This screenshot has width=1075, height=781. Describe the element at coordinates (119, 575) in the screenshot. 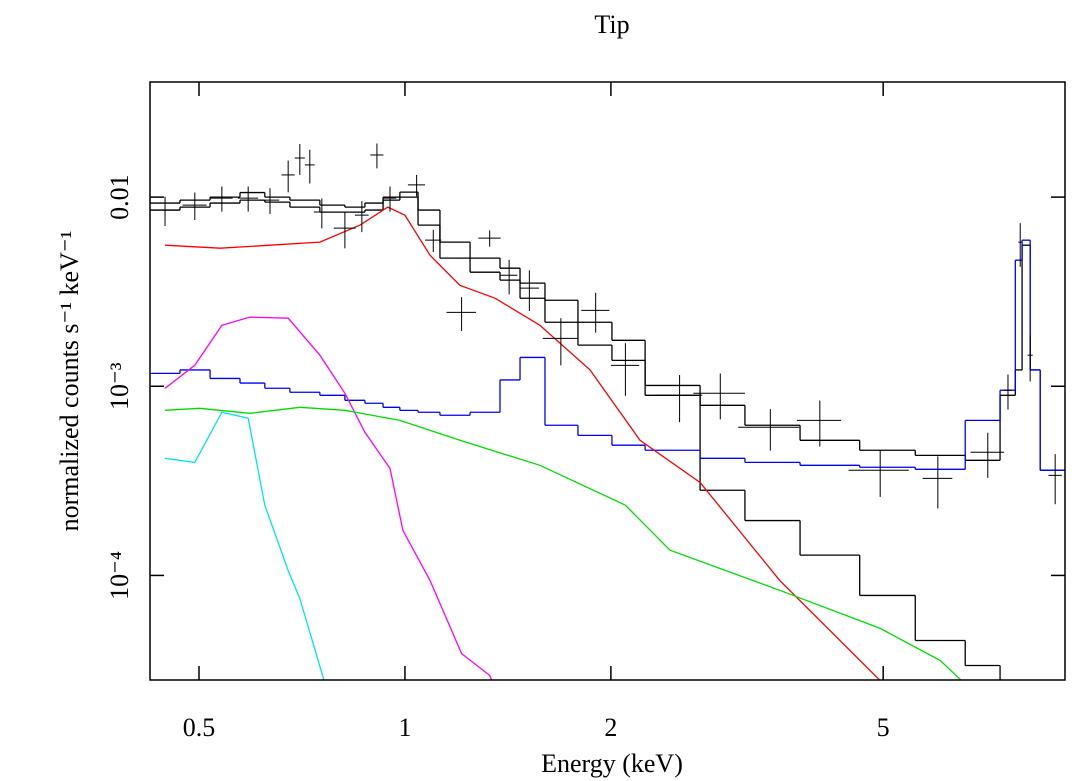

I see `y-tick-label: 10⁻⁴` at that location.